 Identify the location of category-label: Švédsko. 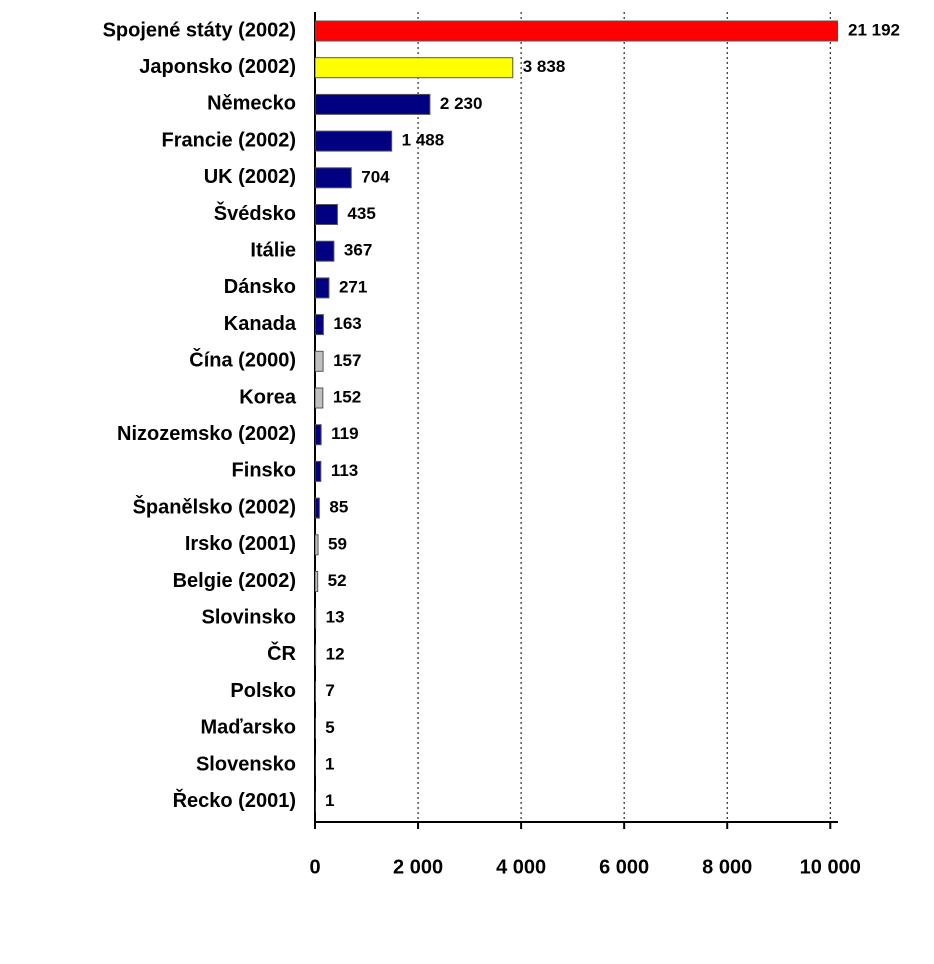
(255, 213).